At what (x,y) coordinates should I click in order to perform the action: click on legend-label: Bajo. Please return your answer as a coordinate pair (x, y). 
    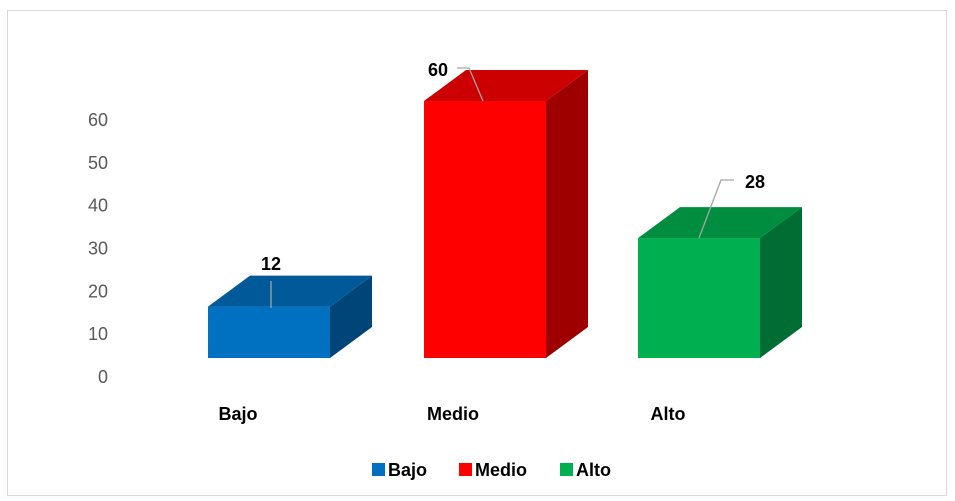
    Looking at the image, I should click on (407, 470).